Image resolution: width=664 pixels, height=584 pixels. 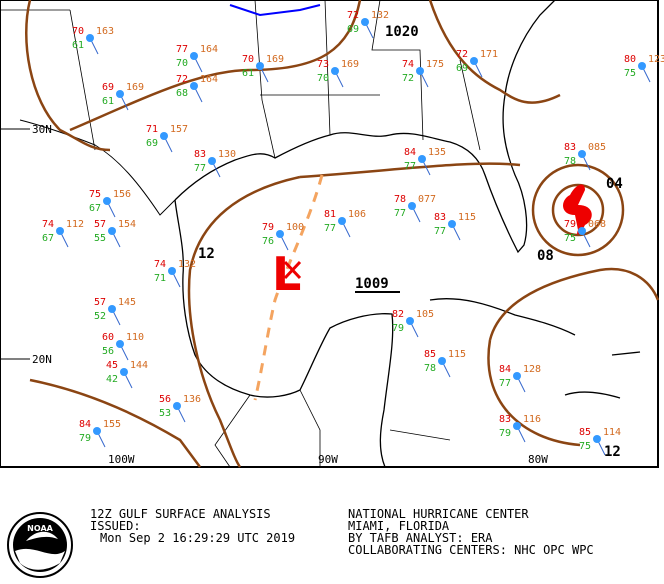 What do you see at coordinates (471, 550) in the screenshot?
I see `footer-collab: COLLABORATING CENTERS: NHC OPC WPC` at bounding box center [471, 550].